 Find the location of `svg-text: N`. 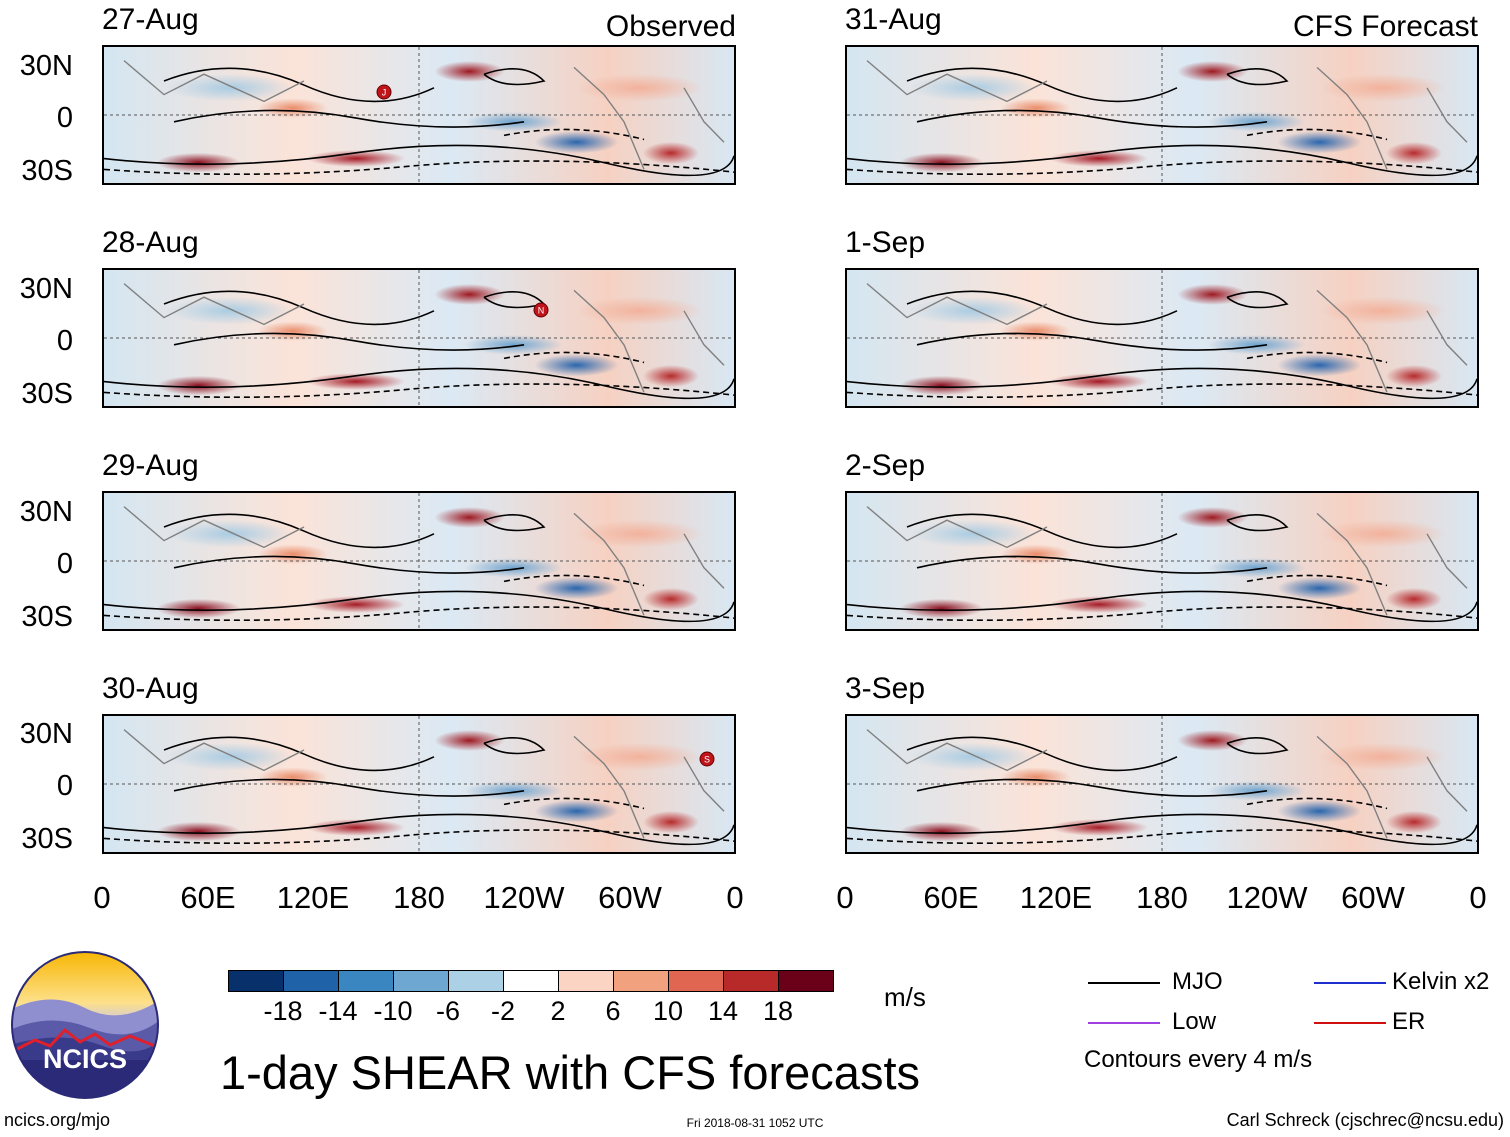

svg-text: N is located at coordinates (541, 311).